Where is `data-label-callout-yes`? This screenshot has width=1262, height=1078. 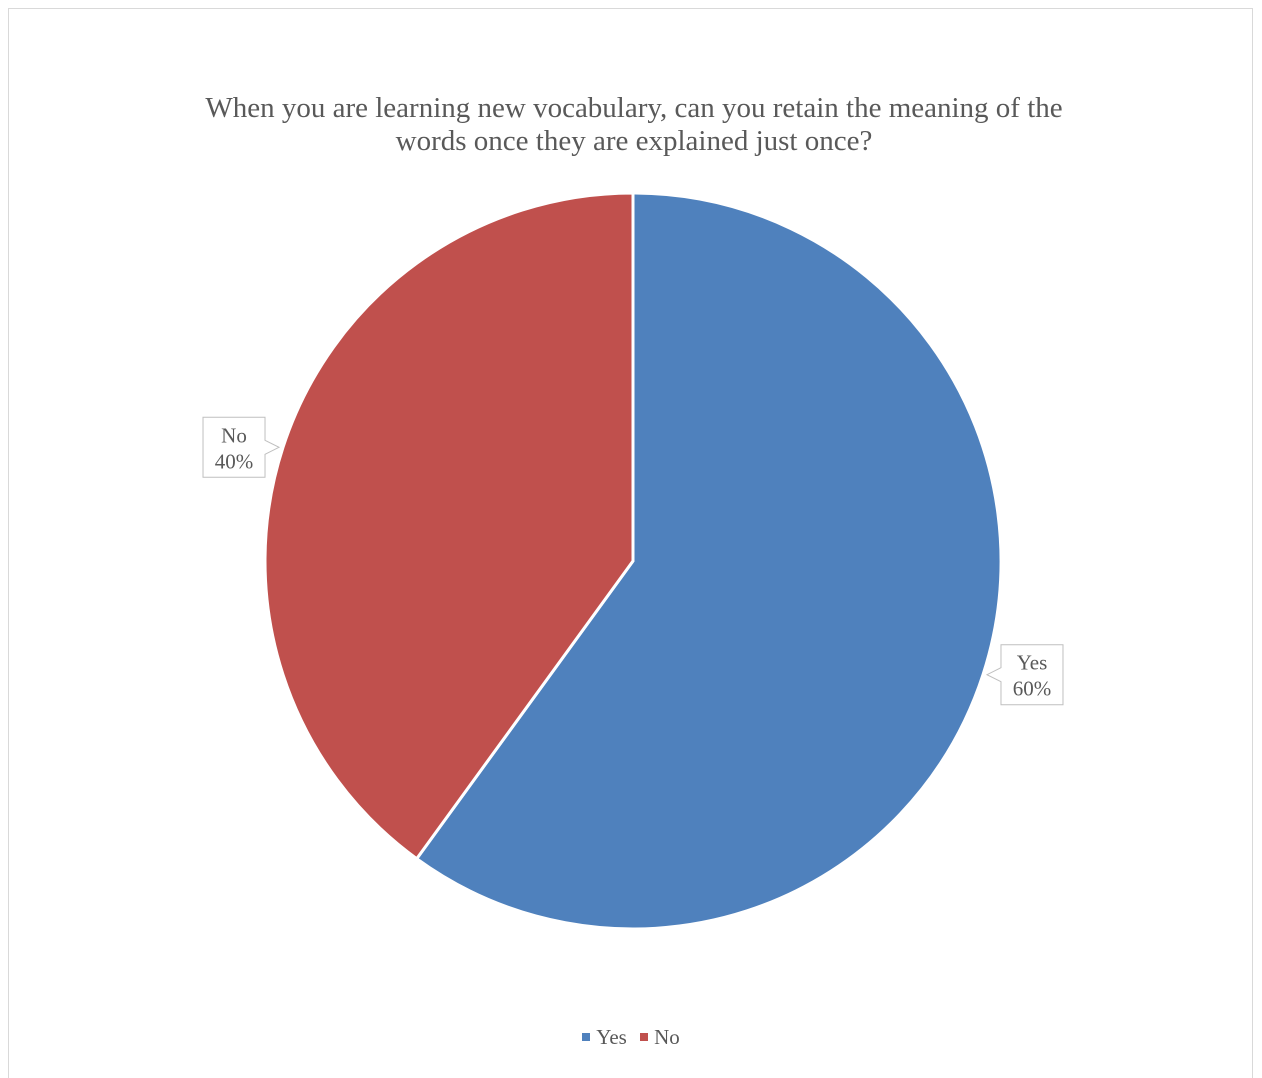
data-label-callout-yes is located at coordinates (1024, 675).